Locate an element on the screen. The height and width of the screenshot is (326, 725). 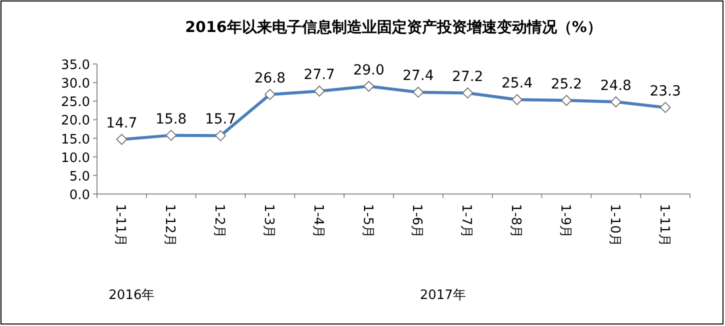
y-tick-label: 35.0 is located at coordinates (75, 65).